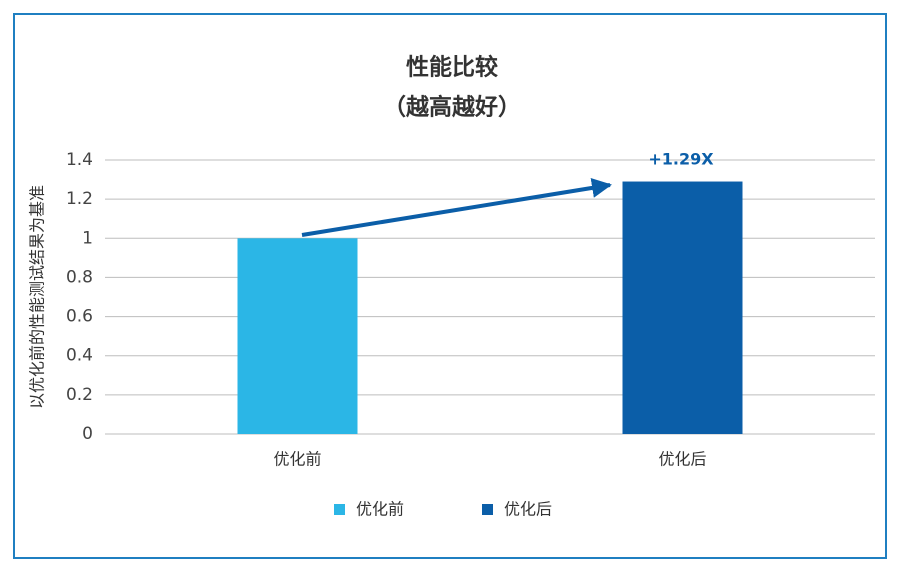 The height and width of the screenshot is (571, 900). What do you see at coordinates (380, 509) in the screenshot?
I see `legend-label: 优化前` at bounding box center [380, 509].